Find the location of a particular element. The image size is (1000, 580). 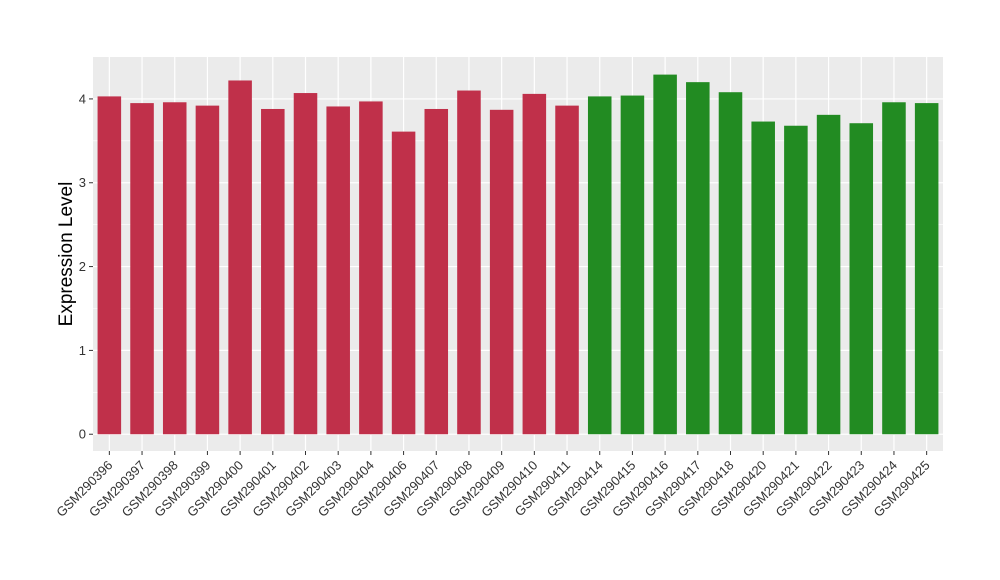

y-tick-label: 1 is located at coordinates (82, 350).